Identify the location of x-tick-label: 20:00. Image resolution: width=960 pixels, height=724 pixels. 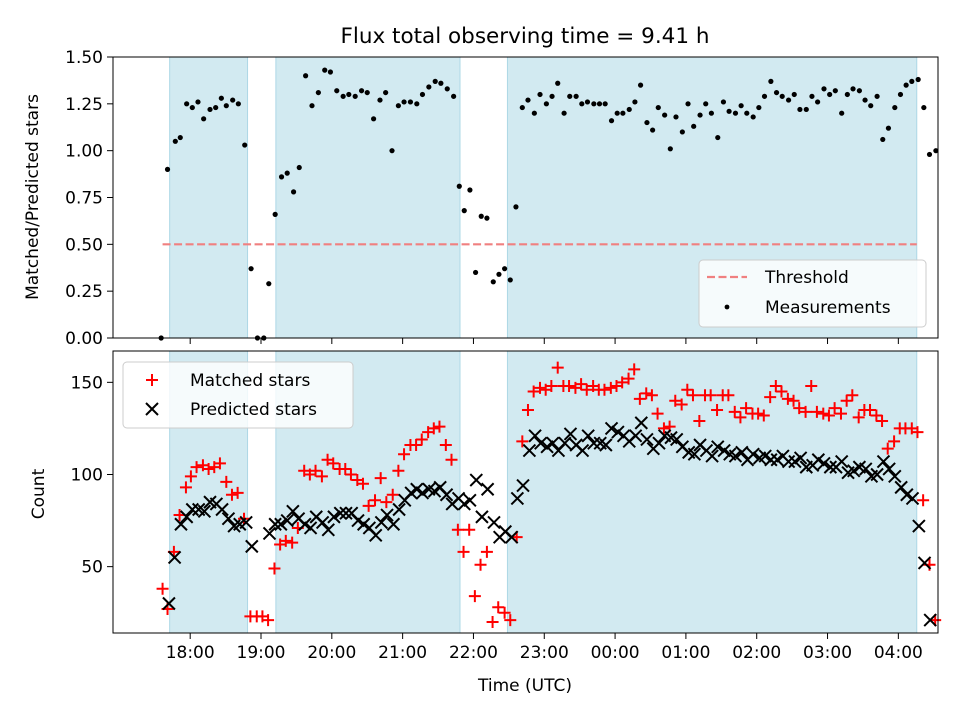
(331, 653).